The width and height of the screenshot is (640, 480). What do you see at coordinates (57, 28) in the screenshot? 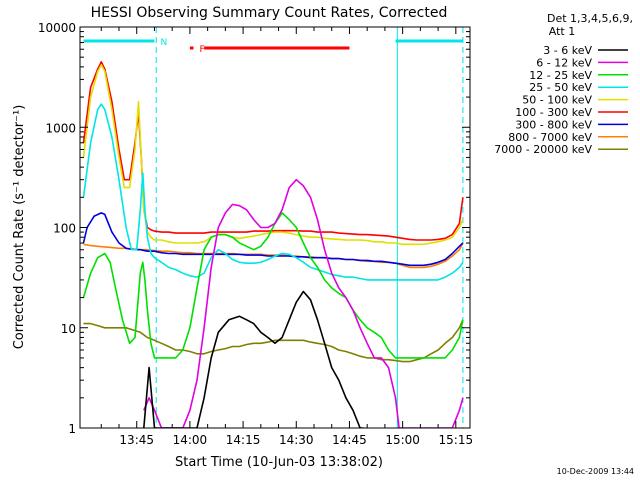
I see `y-tick-label-4: 10000` at bounding box center [57, 28].